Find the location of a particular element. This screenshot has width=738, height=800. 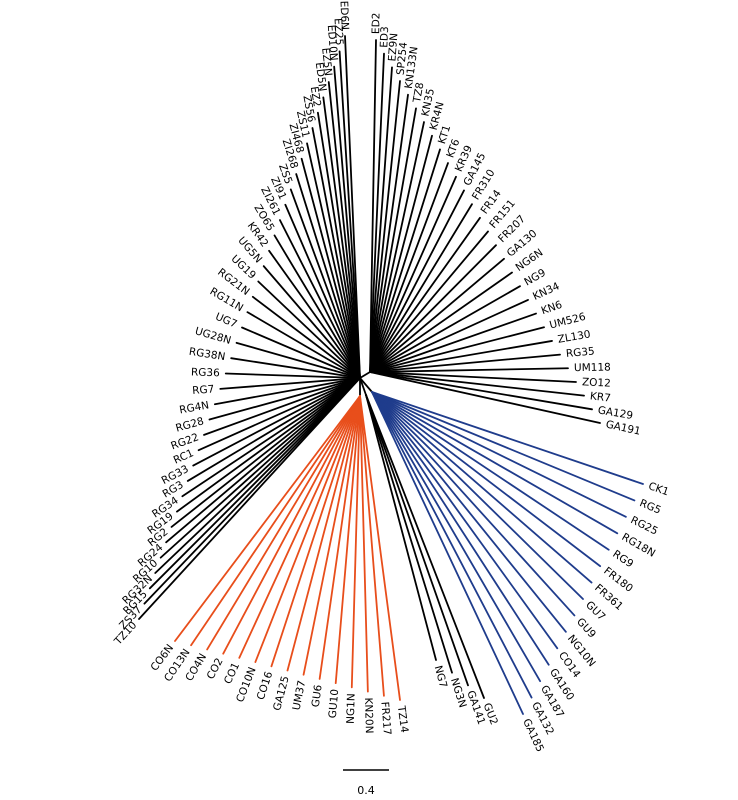

branch-kn6 is located at coordinates (453, 342).